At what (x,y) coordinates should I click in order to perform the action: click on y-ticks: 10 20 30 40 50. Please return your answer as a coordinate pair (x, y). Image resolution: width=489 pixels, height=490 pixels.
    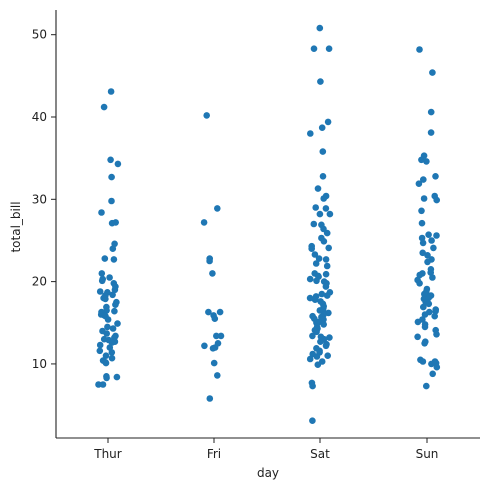
    Looking at the image, I should click on (44, 199).